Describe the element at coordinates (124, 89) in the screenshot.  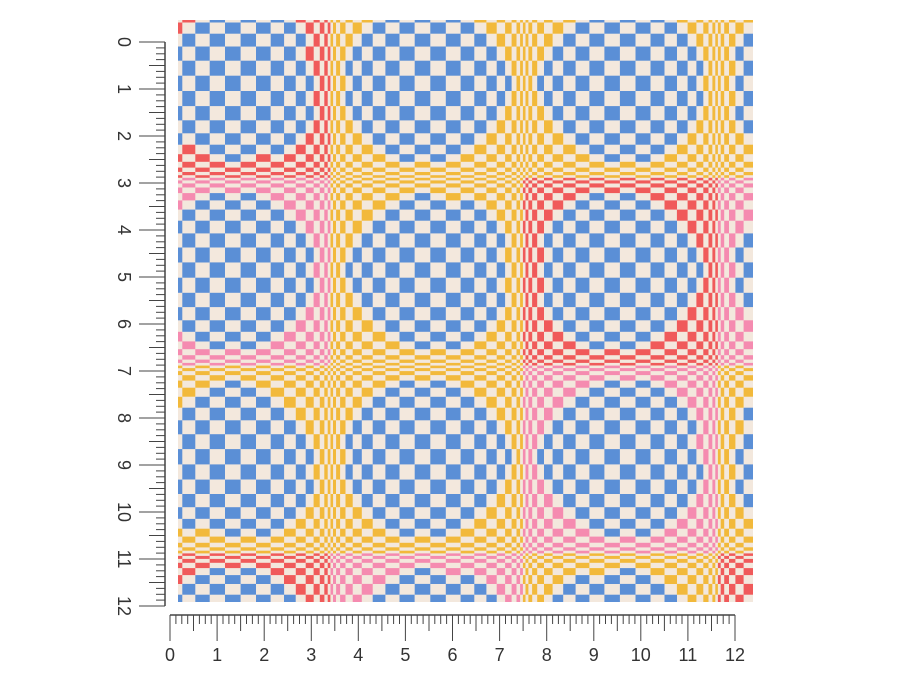
I see `left-ruler-label: 1` at that location.